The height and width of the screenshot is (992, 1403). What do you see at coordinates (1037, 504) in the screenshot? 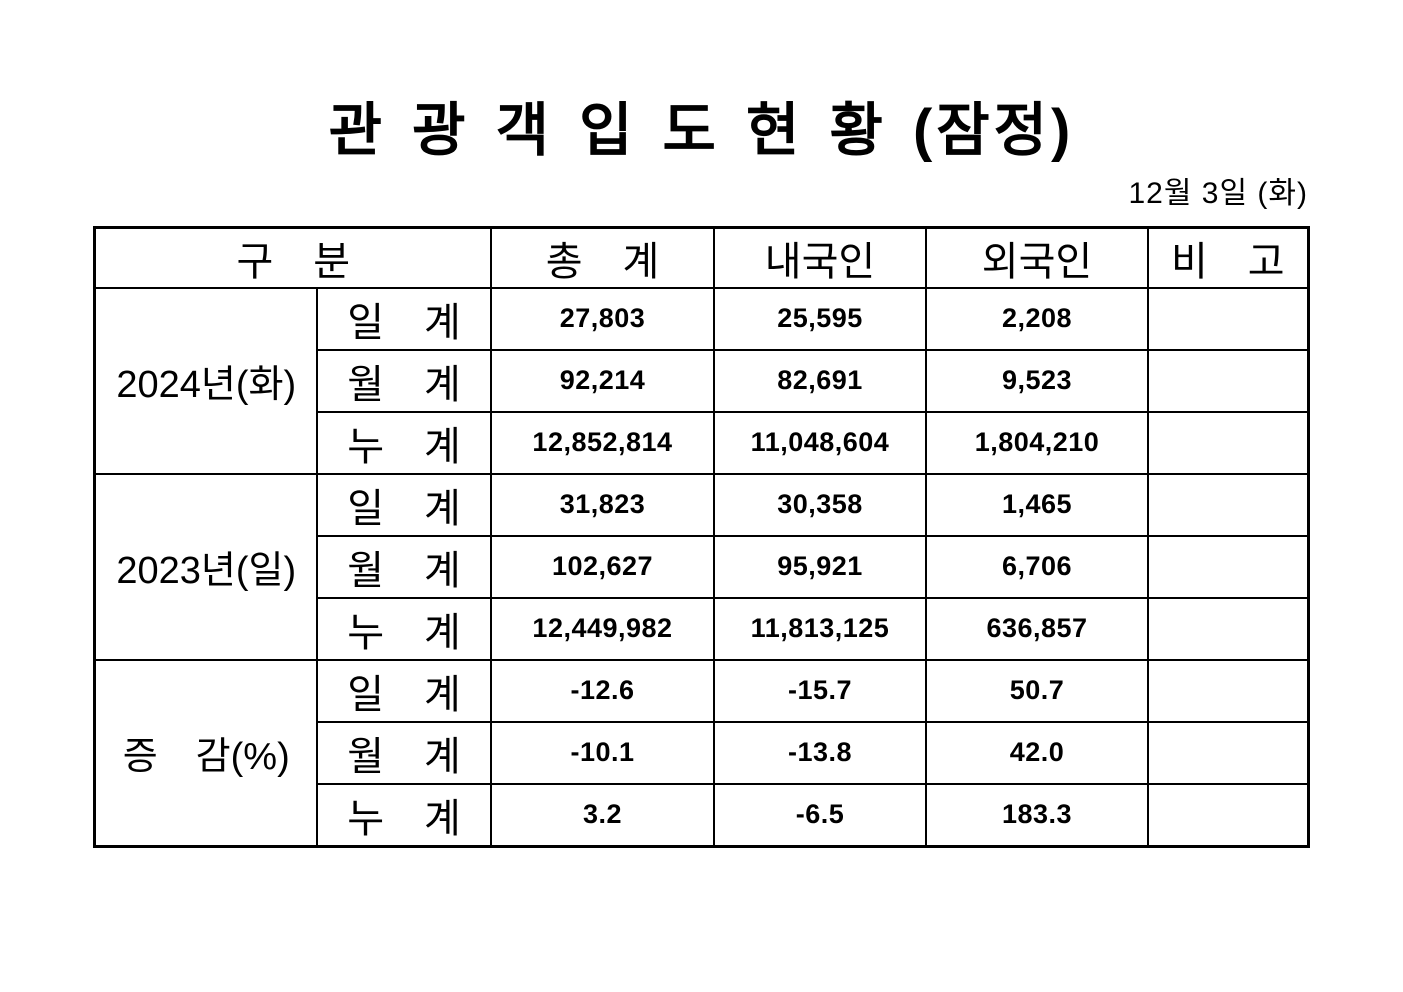
I see `cell-foreign: 1,465` at bounding box center [1037, 504].